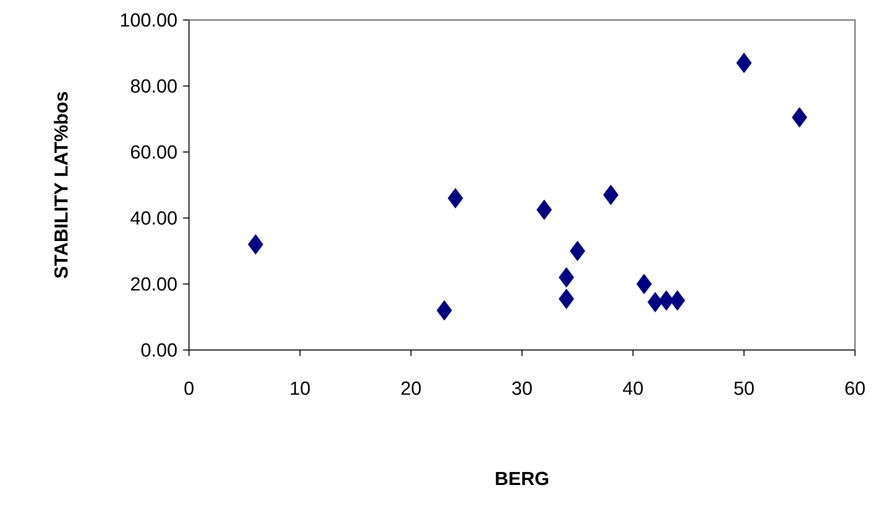 This screenshot has width=879, height=508. What do you see at coordinates (153, 86) in the screenshot?
I see `y-tick-label: 80.00` at bounding box center [153, 86].